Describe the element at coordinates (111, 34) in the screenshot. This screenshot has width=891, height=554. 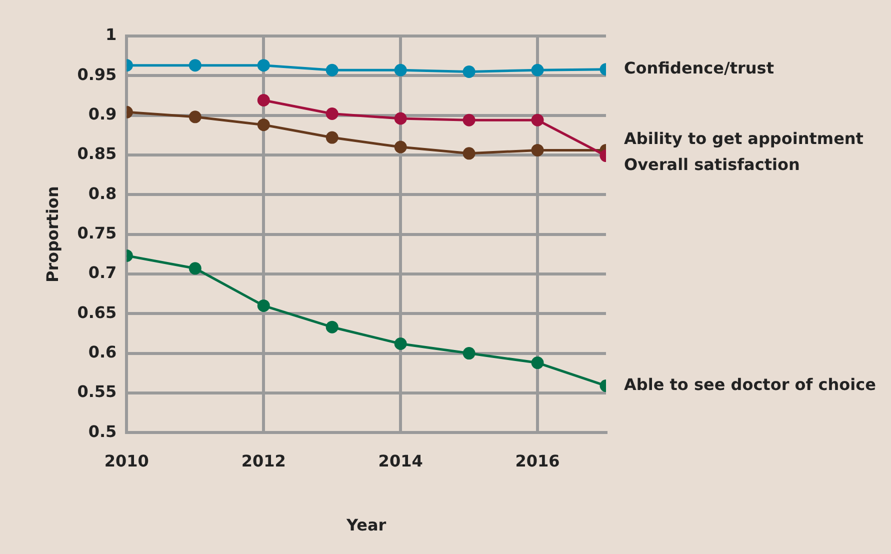
I see `y-tick-label: 1` at that location.